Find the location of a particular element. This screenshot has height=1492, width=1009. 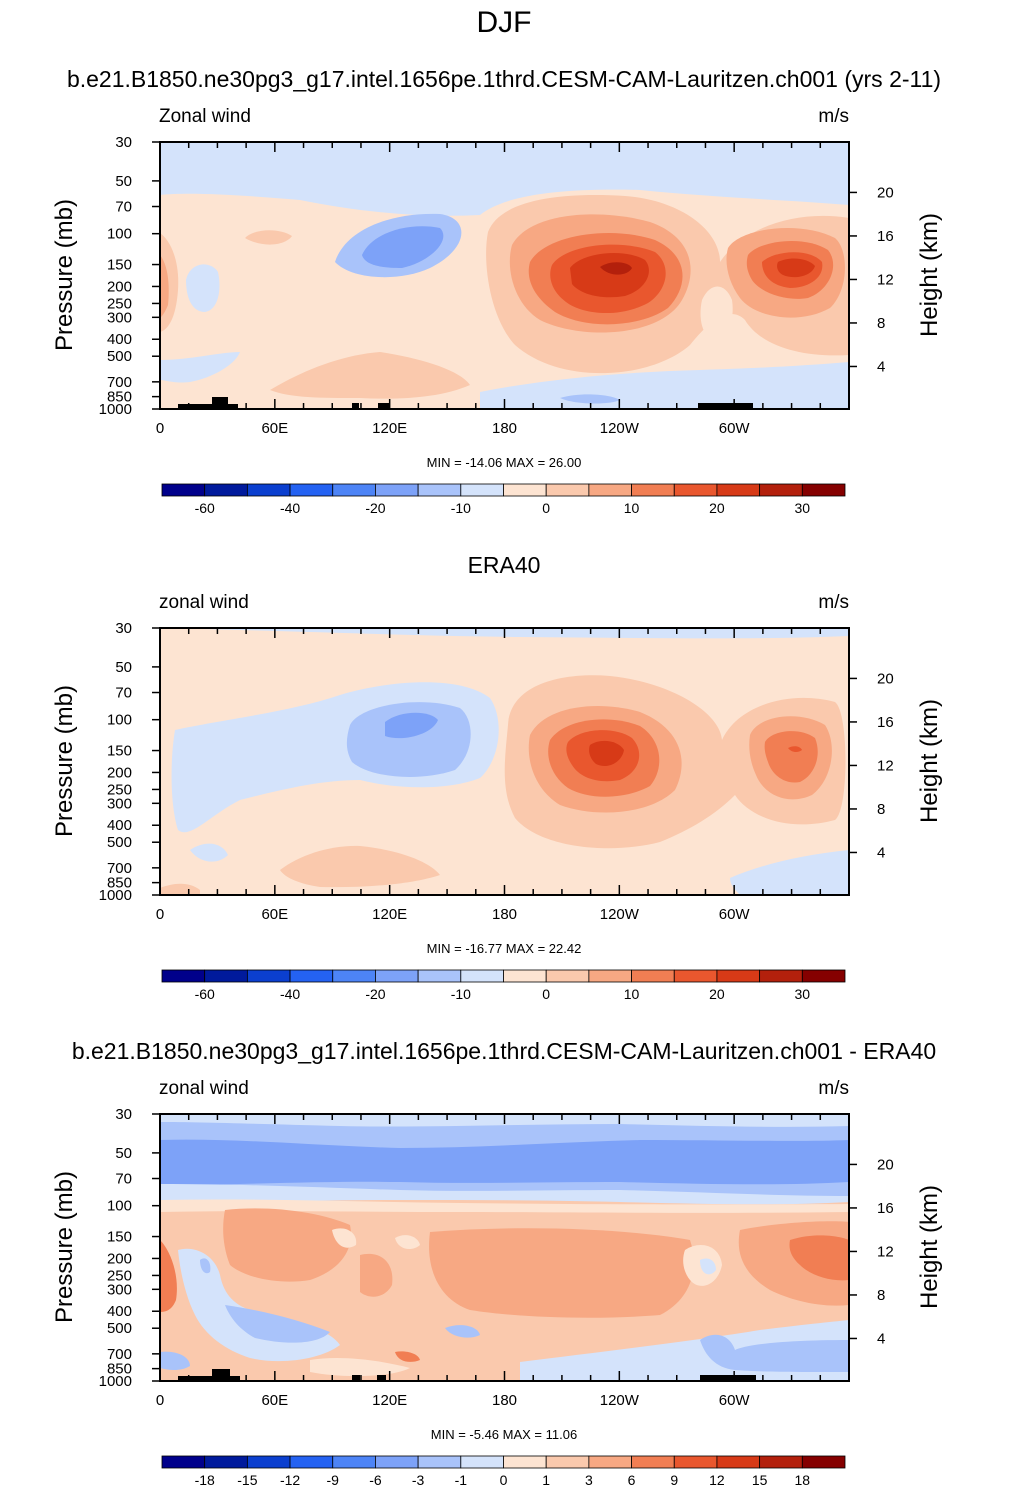

colorbar-label: 20 is located at coordinates (717, 508).